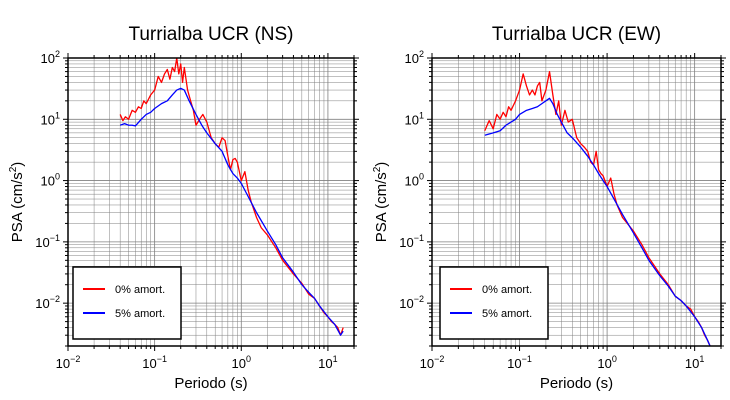 The width and height of the screenshot is (730, 400). What do you see at coordinates (210, 34) in the screenshot?
I see `chart-title: Turrialba UCR (NS)` at bounding box center [210, 34].